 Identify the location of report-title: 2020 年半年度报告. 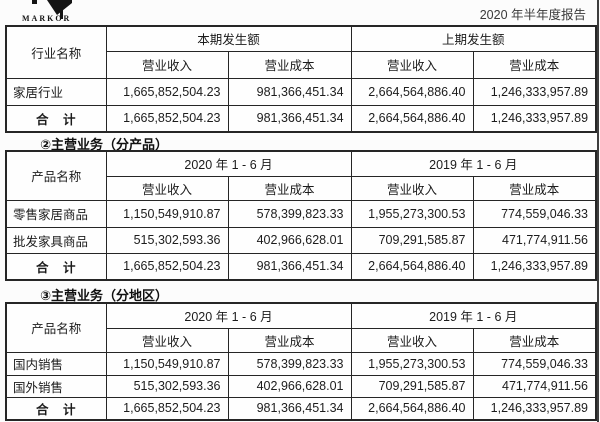
(532, 15).